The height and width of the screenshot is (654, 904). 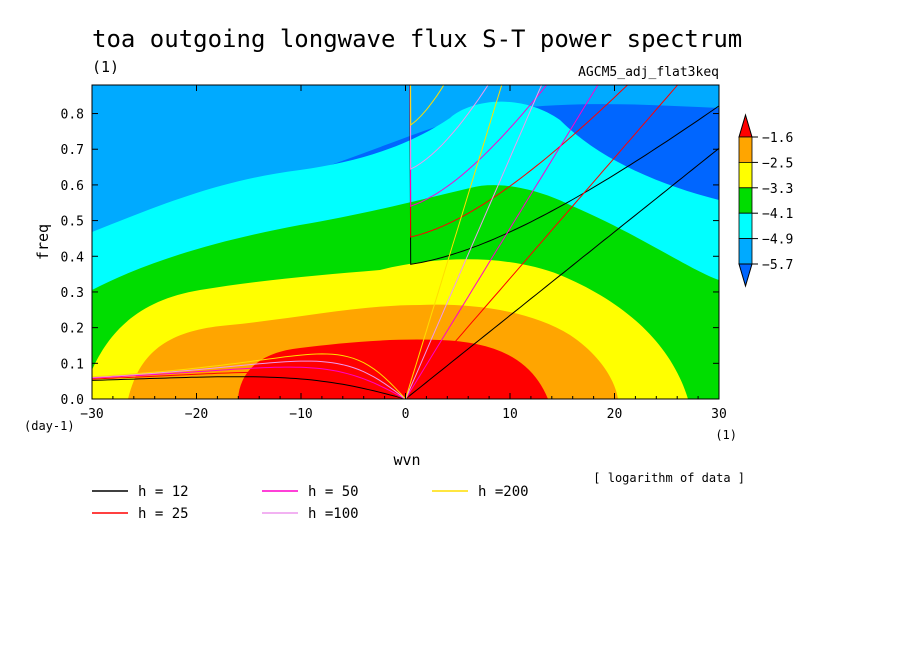 I want to click on data-note: [ logarithm of data ], so click(x=669, y=478).